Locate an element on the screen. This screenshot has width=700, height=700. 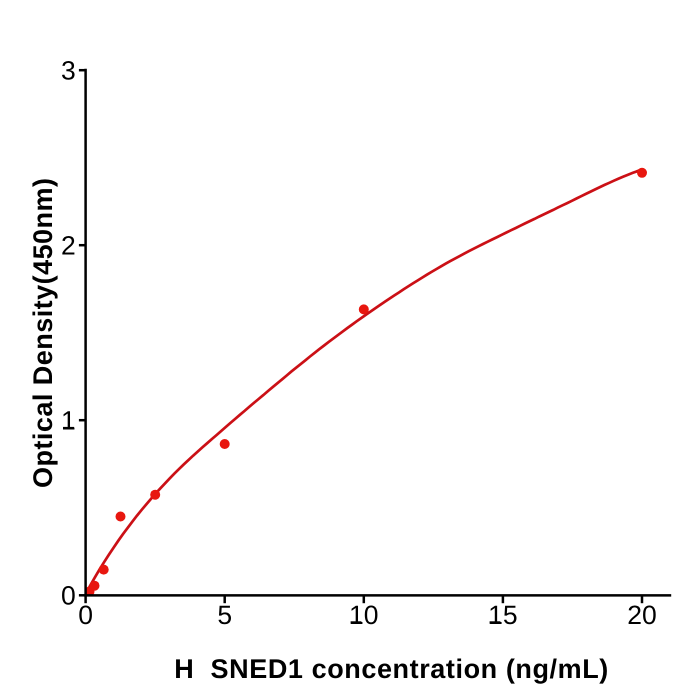
svg-text: 3 is located at coordinates (68, 70).